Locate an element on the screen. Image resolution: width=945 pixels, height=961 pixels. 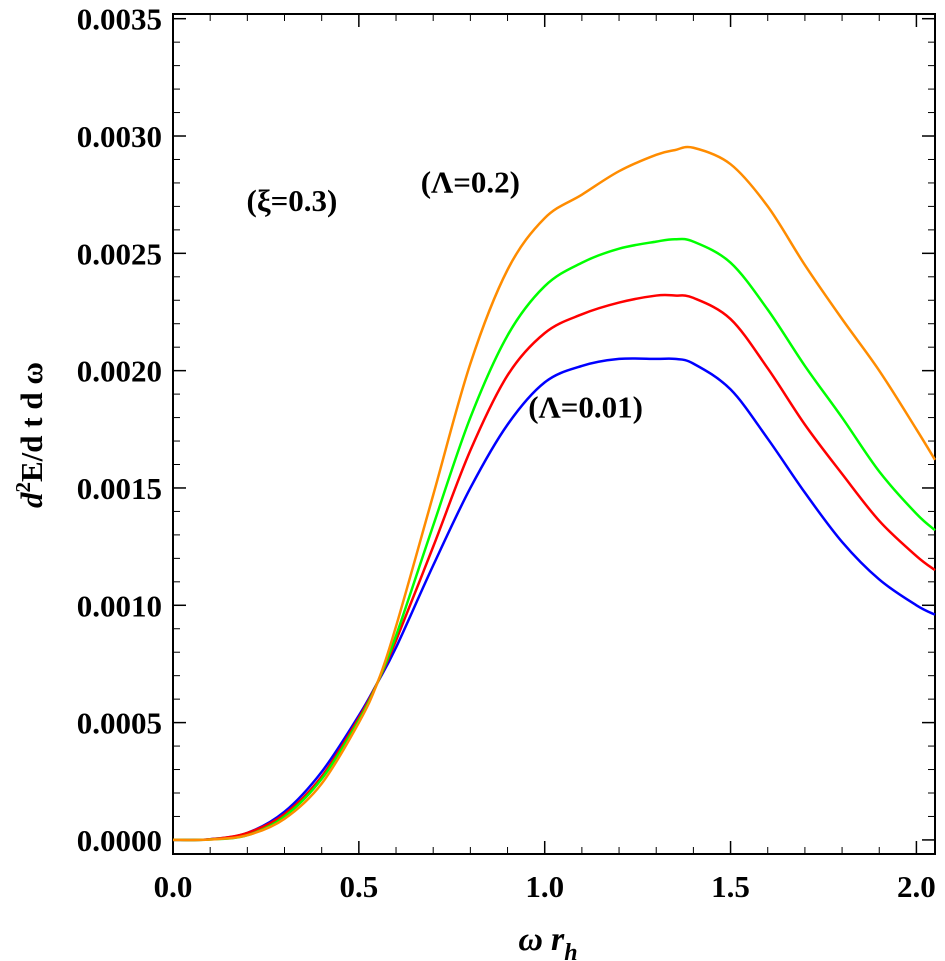
annotations: (ξ=0.3) (Λ=0.2) (Λ=0.01) is located at coordinates (445, 294).